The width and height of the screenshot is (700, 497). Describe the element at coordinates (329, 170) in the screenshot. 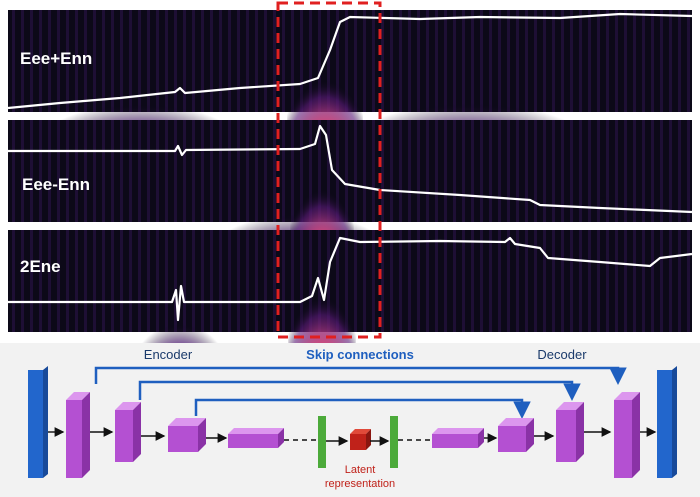

I see `highlight-box` at that location.